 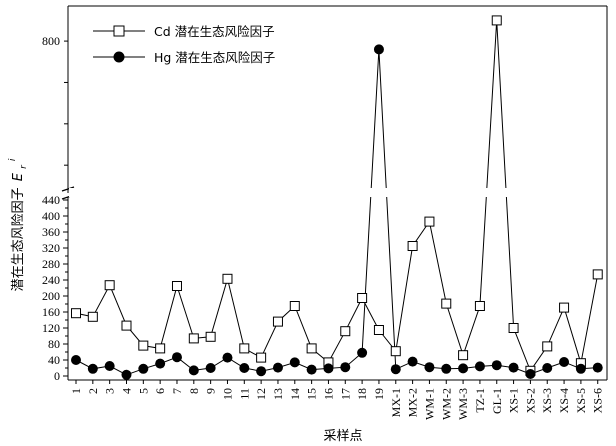 I want to click on y-tick-label: 360, so click(x=51, y=232).